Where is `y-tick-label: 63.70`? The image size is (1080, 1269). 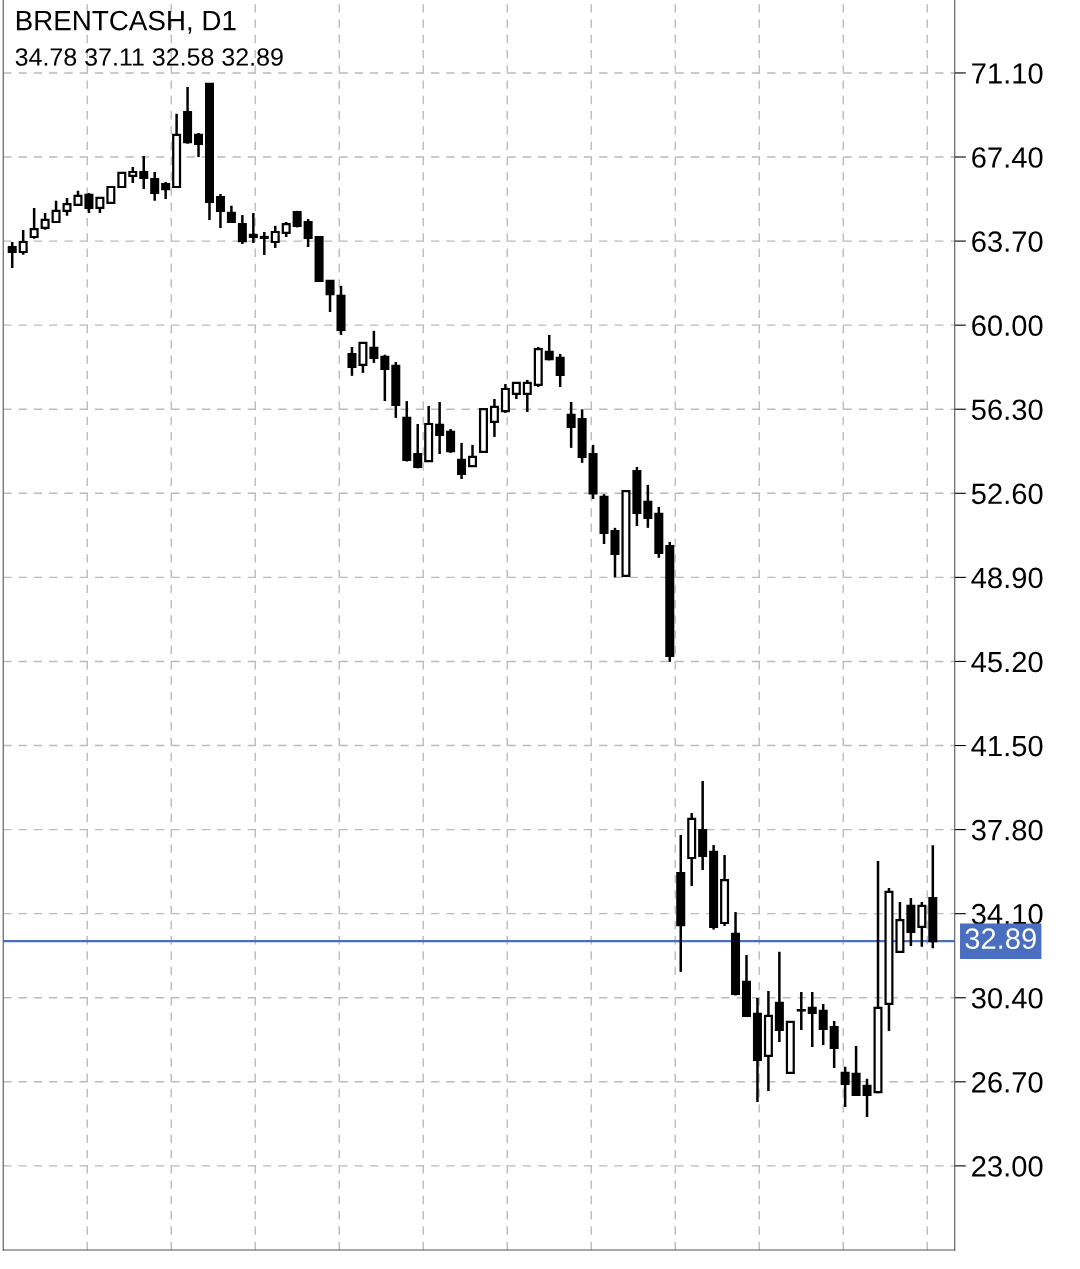 y-tick-label: 63.70 is located at coordinates (1007, 241).